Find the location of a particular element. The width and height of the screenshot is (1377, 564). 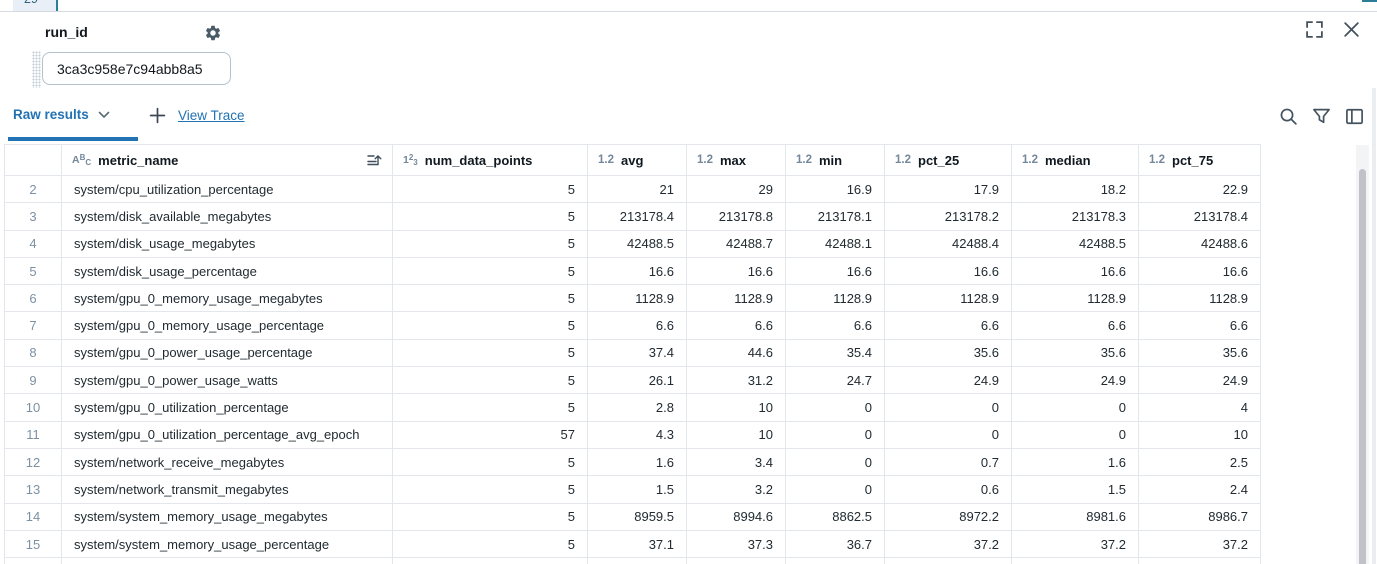

cell-pct_75: 2.5 is located at coordinates (1200, 462).